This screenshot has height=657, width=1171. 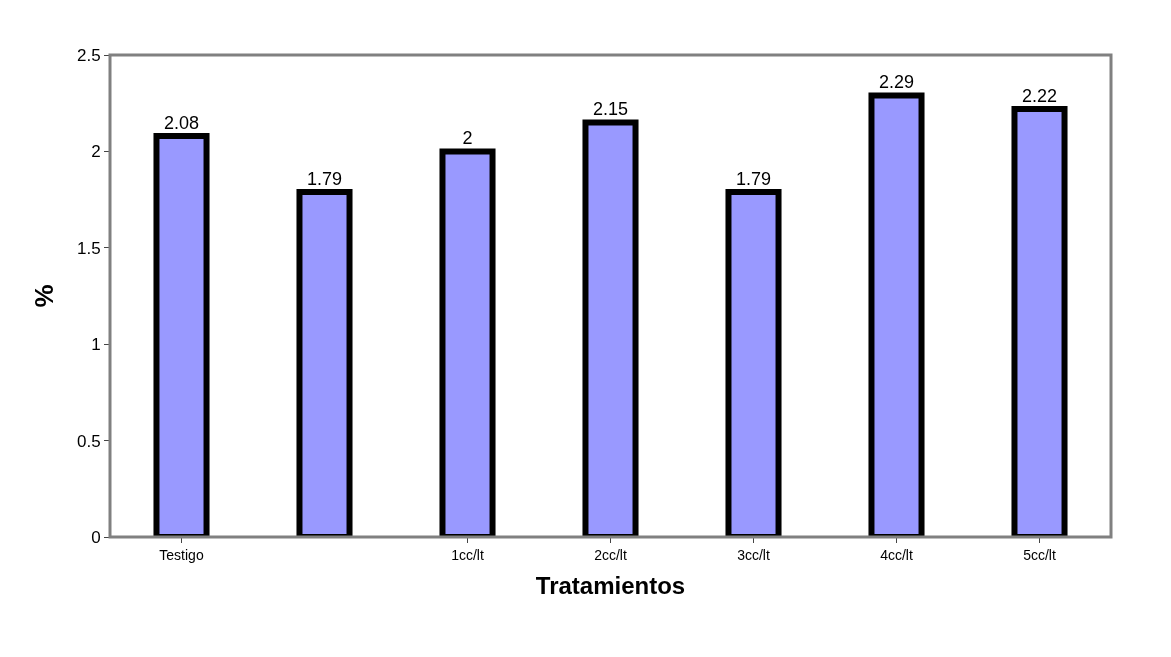 I want to click on data-label: 2.22, so click(x=1039, y=95).